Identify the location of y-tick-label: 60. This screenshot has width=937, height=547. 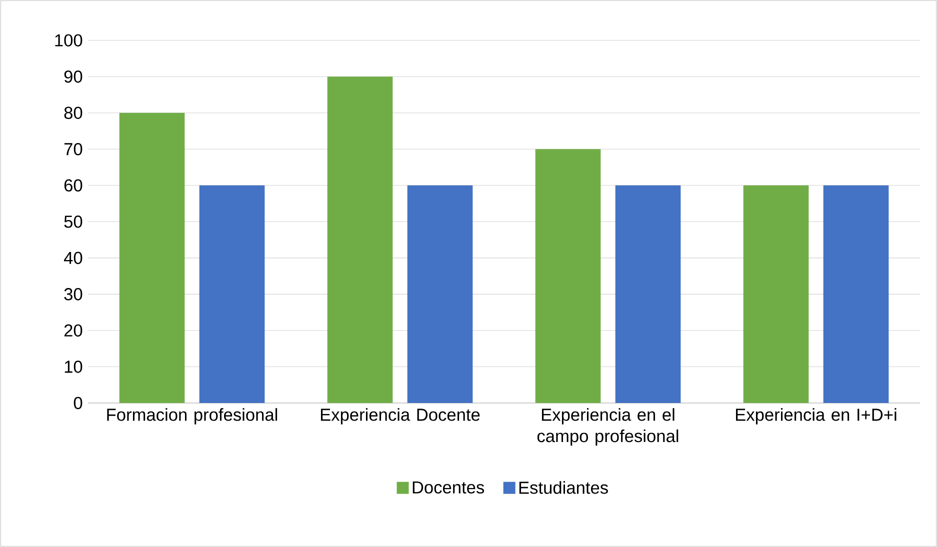
(73, 185).